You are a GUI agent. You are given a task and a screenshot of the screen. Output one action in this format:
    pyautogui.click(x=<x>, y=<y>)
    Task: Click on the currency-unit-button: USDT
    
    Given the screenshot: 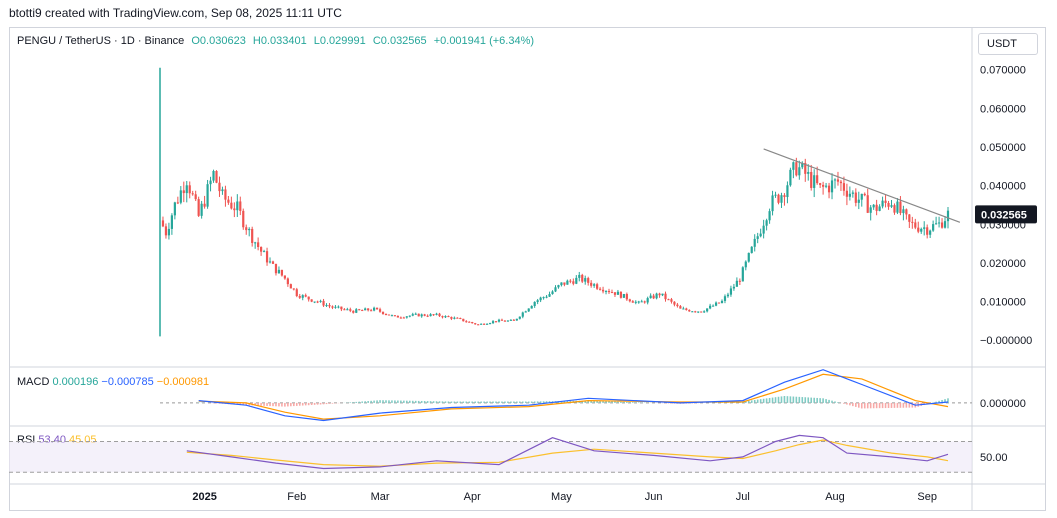 What is the action you would take?
    pyautogui.click(x=1008, y=44)
    